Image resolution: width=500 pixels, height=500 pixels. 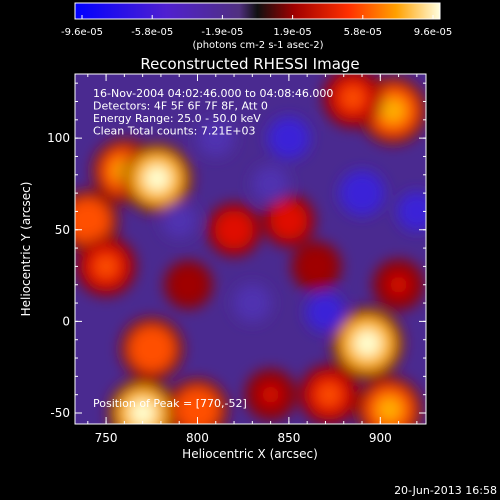 I want to click on x-tick-label: 900, so click(x=380, y=438).